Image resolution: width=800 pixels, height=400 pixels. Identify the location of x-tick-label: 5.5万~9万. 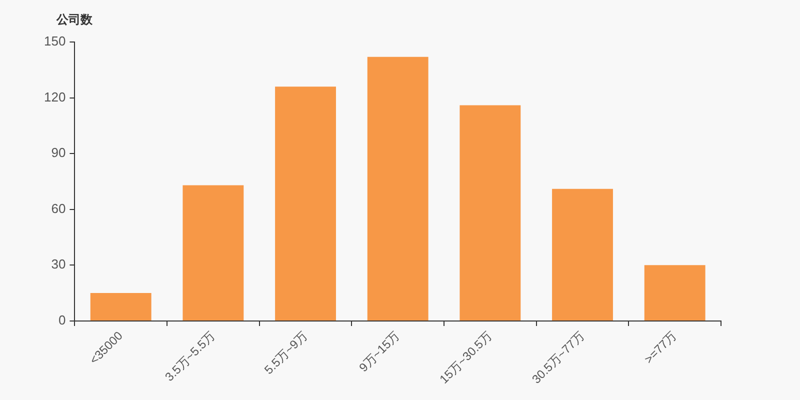
(286, 352).